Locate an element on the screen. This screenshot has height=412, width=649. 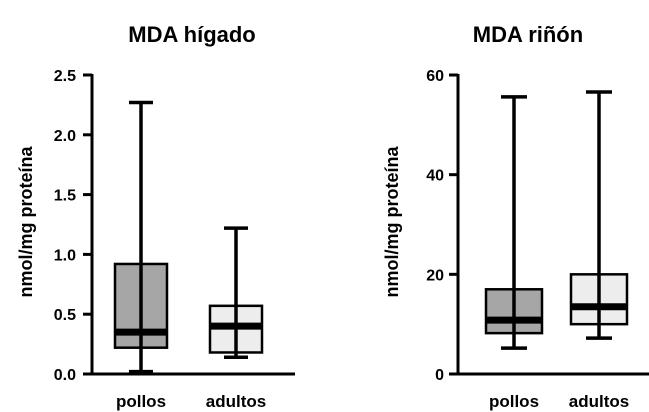
y-tick-label: 2.0 is located at coordinates (65, 136).